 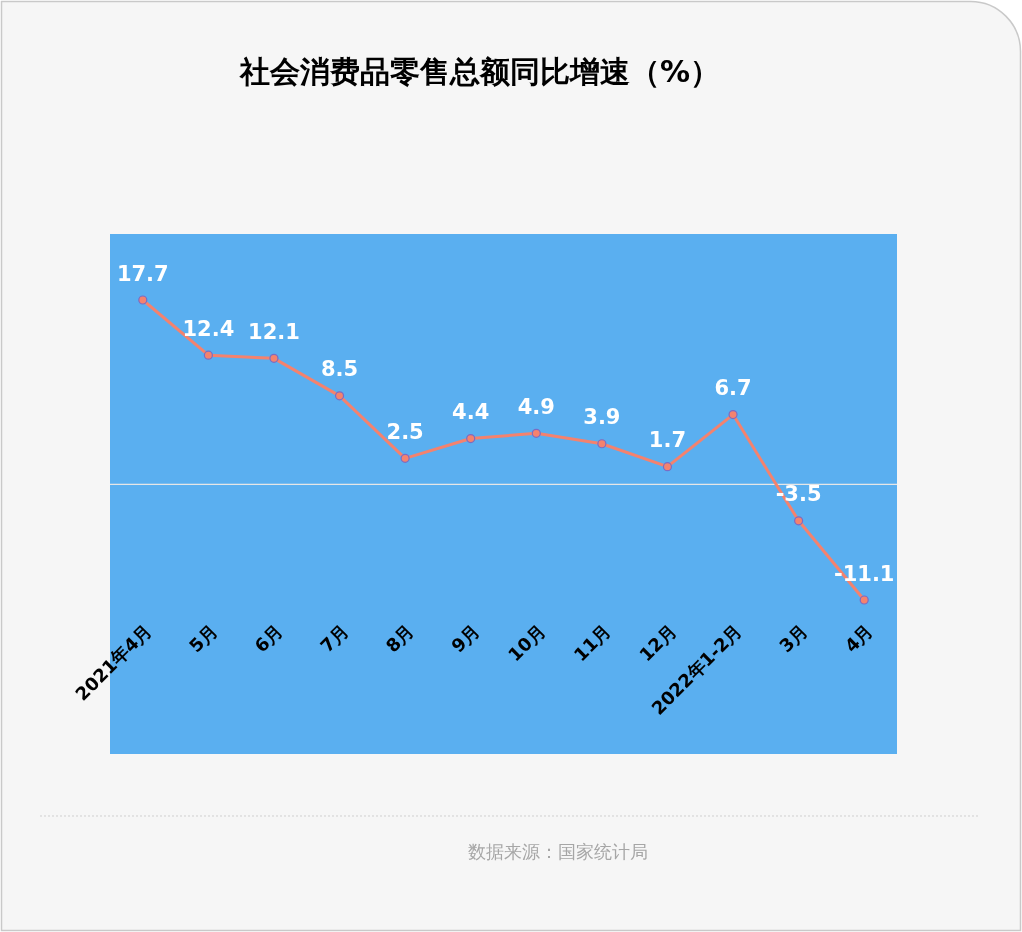 I want to click on x-tick-label: 11月, so click(x=592, y=643).